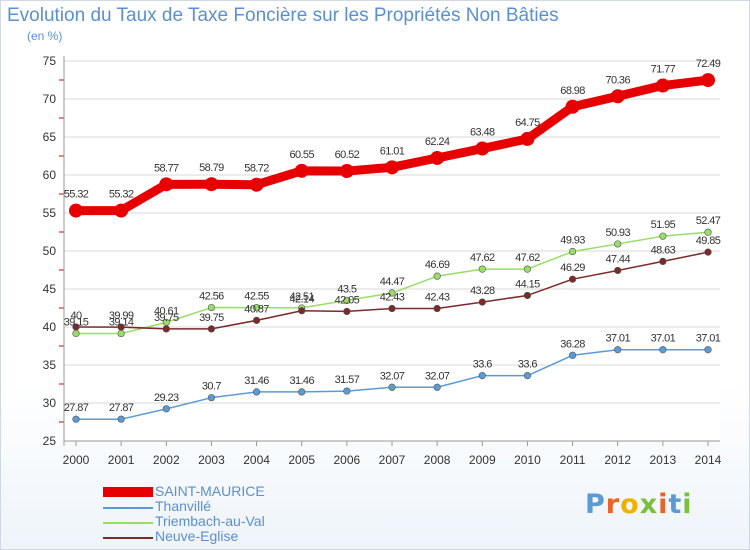  Describe the element at coordinates (482, 460) in the screenshot. I see `x-tick-label-2009: 2009` at that location.